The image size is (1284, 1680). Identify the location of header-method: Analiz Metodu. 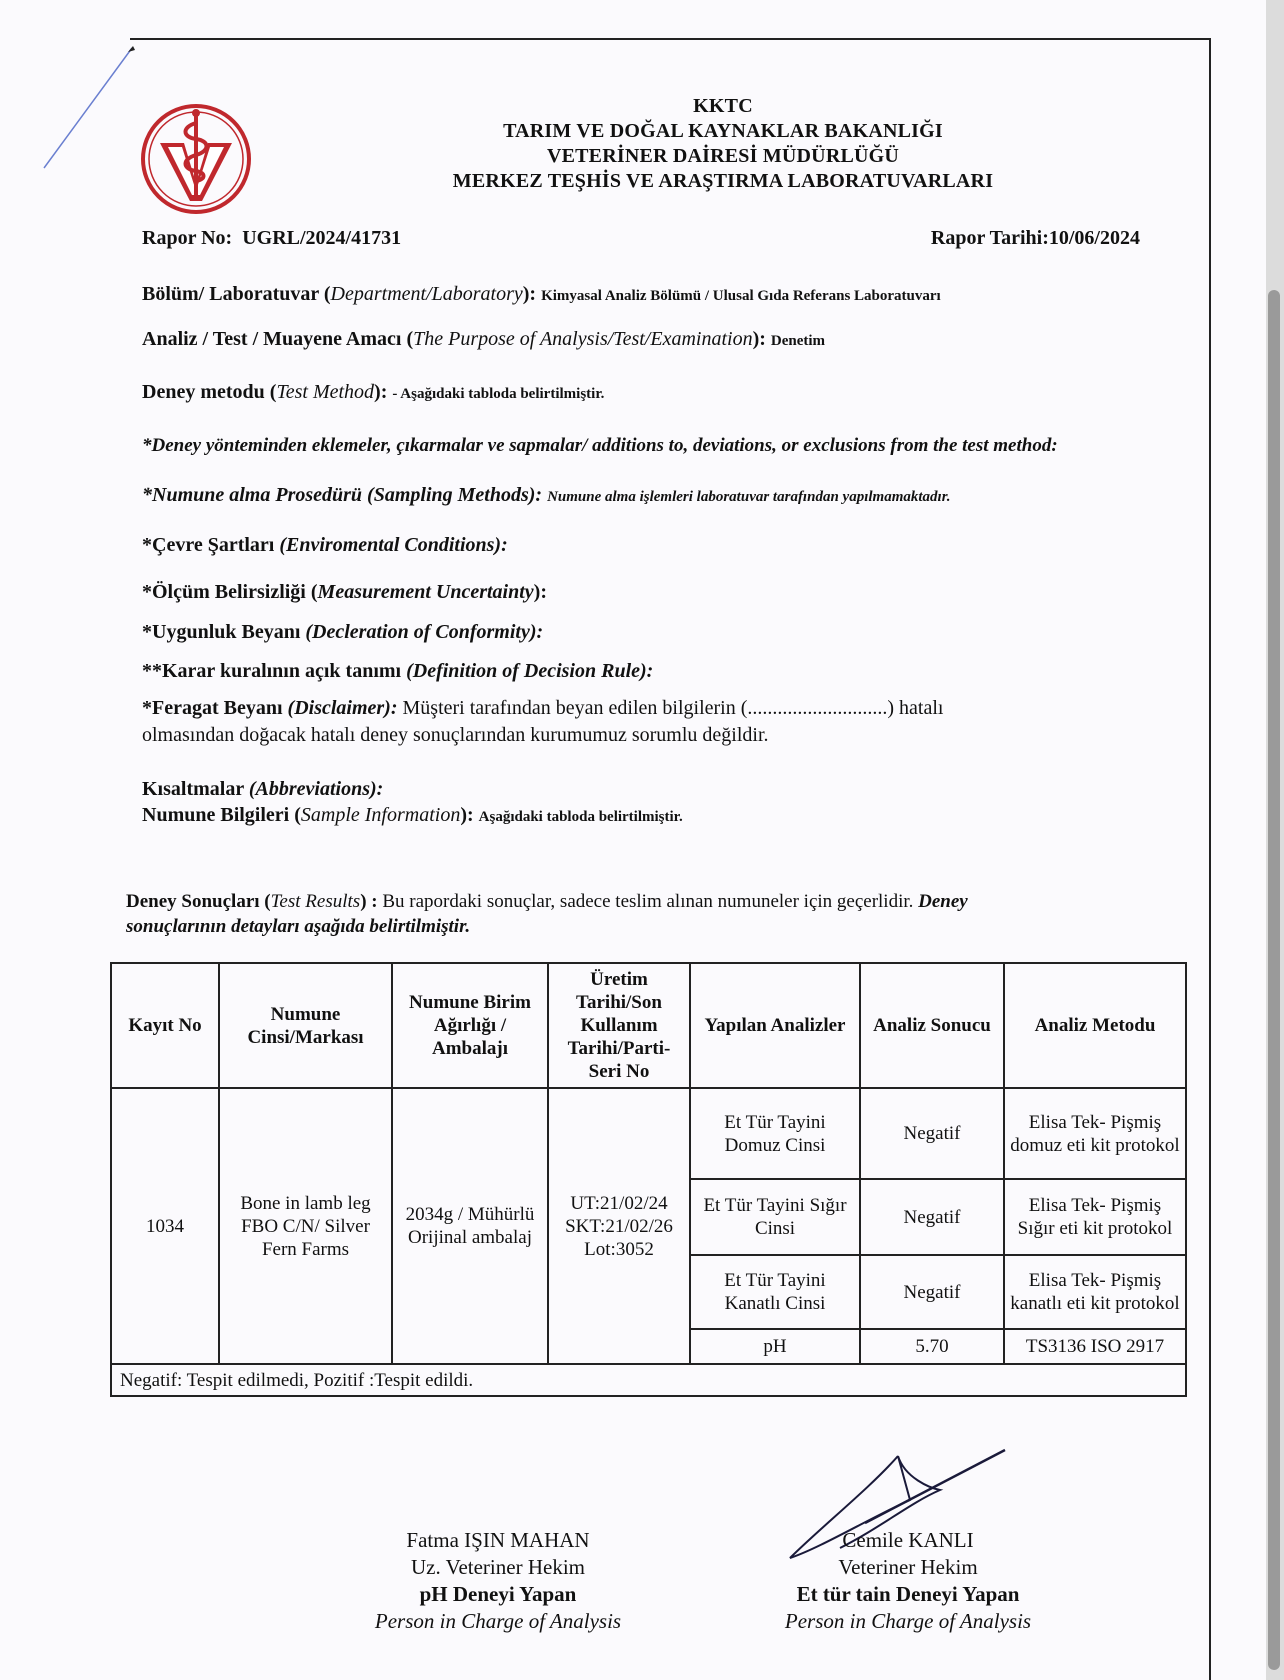
(1095, 1025).